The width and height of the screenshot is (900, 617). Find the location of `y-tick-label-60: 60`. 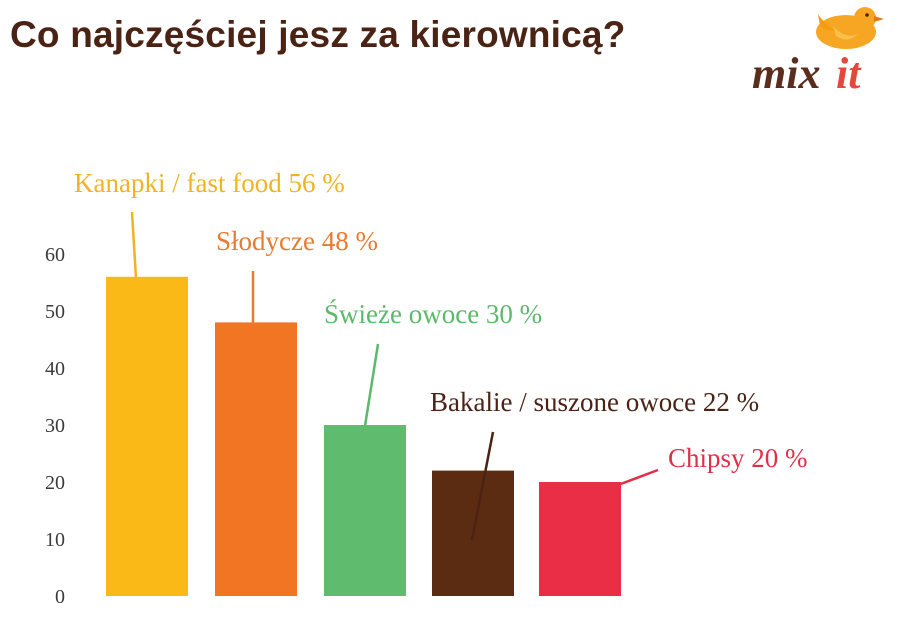

y-tick-label-60: 60 is located at coordinates (55, 255).